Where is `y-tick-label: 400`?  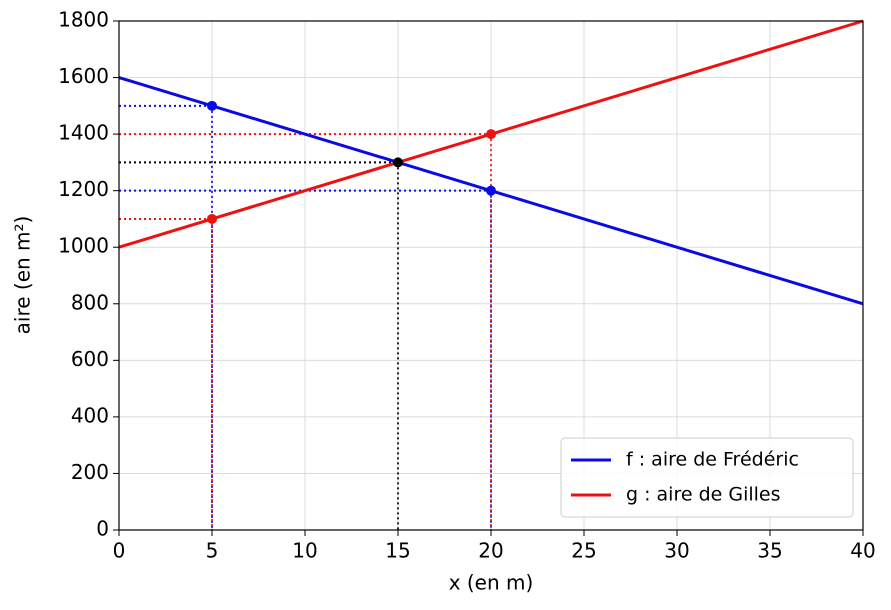 y-tick-label: 400 is located at coordinates (90, 415).